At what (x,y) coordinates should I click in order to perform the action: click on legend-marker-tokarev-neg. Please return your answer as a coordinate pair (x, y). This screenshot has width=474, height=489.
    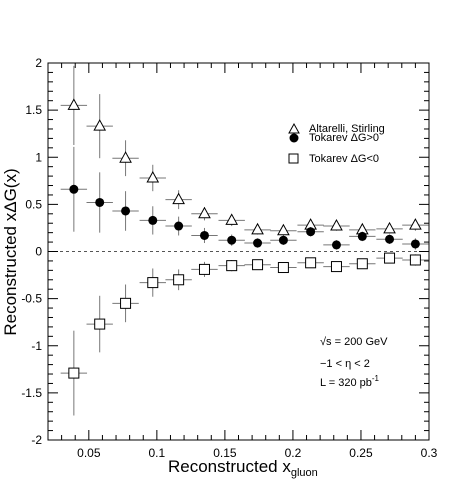
    Looking at the image, I should click on (293, 158).